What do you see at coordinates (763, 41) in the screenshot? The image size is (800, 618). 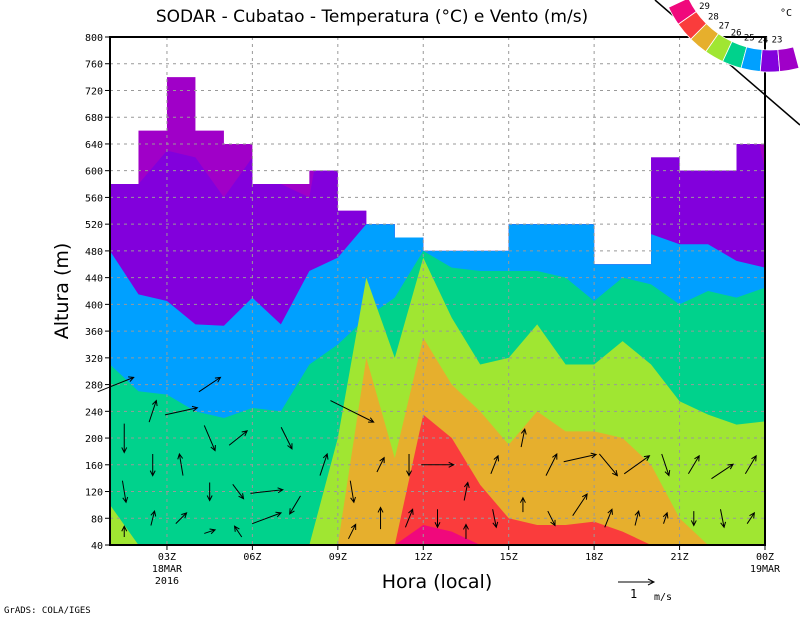 I see `legend-label: 24` at bounding box center [763, 41].